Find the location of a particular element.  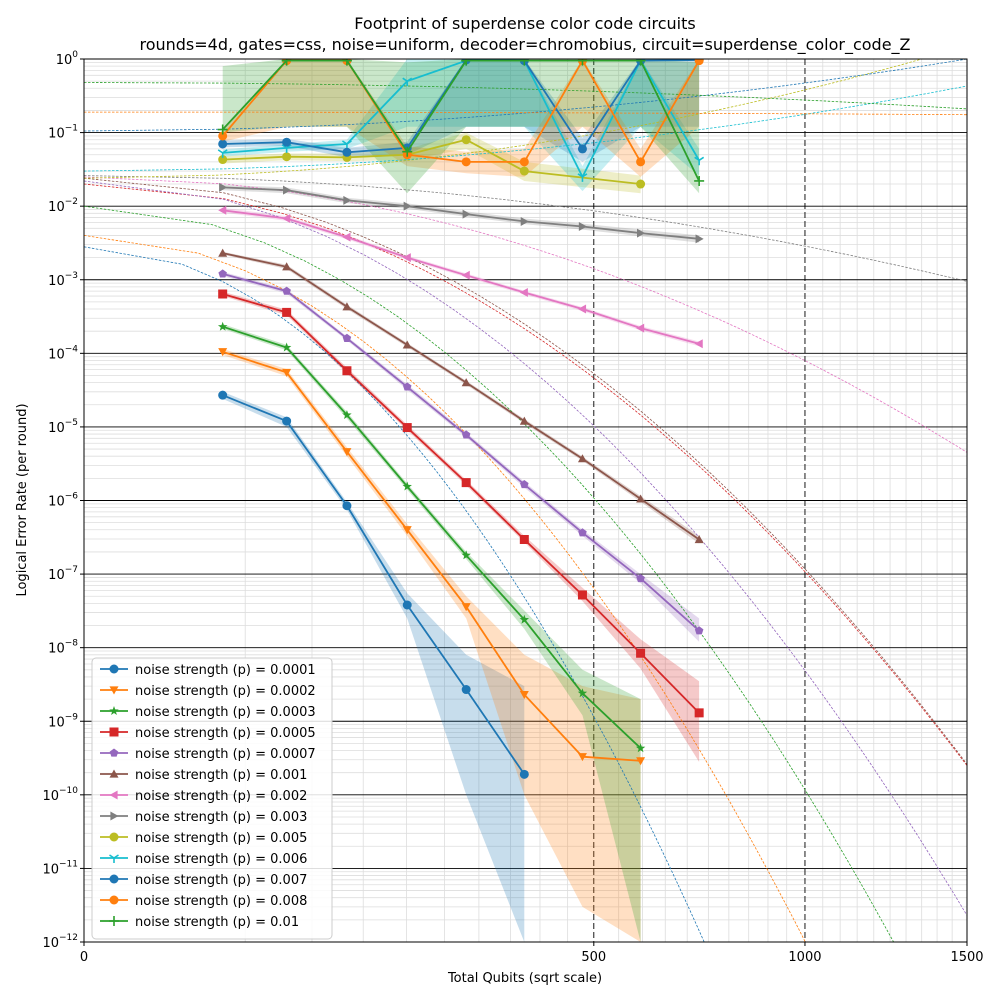

legend-label: noise strength (p) = 0.0001 is located at coordinates (225, 670).